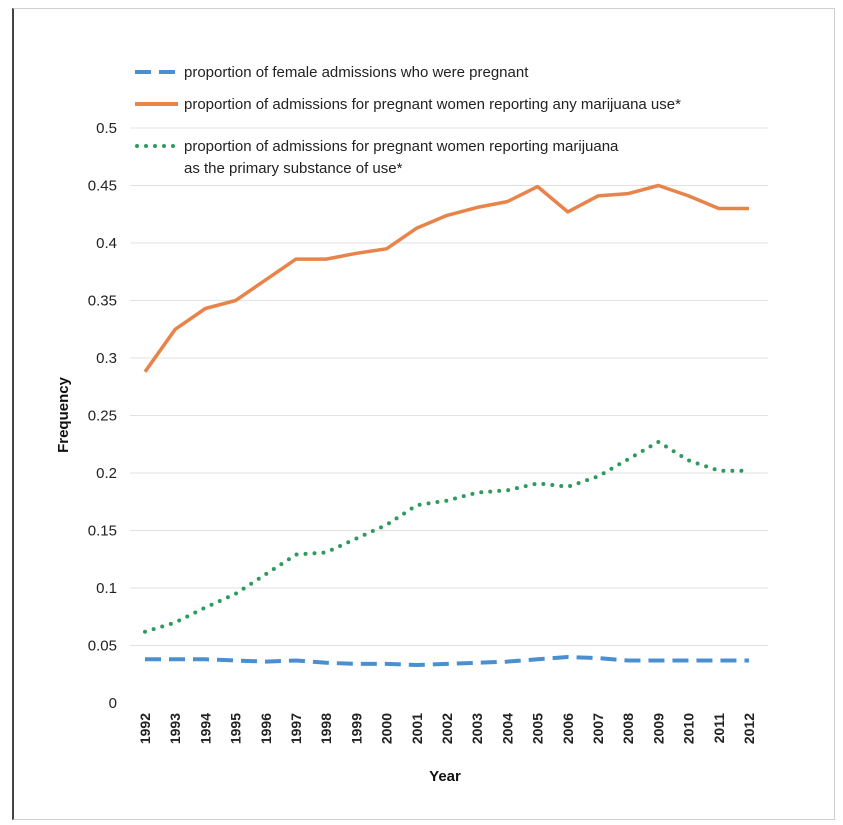 The image size is (843, 825). Describe the element at coordinates (538, 728) in the screenshot. I see `x-tick-label: 2005` at that location.